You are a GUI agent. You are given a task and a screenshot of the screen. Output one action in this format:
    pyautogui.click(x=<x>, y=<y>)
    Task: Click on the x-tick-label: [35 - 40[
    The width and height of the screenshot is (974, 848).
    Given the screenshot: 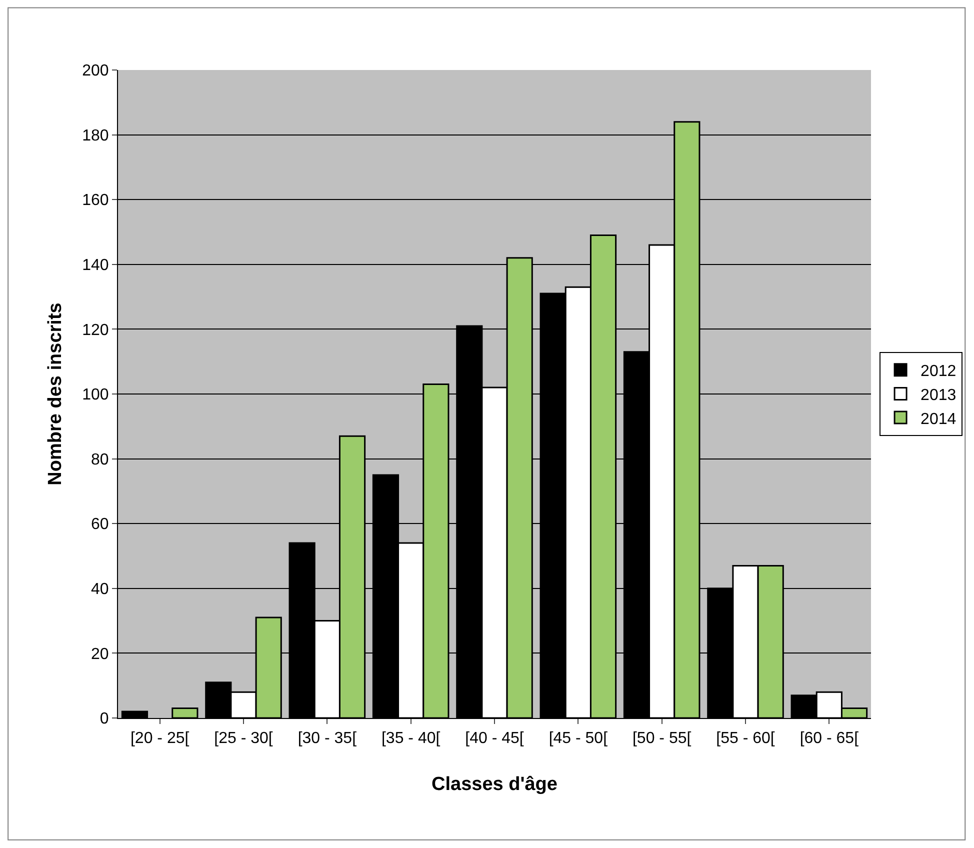 What is the action you would take?
    pyautogui.click(x=411, y=739)
    